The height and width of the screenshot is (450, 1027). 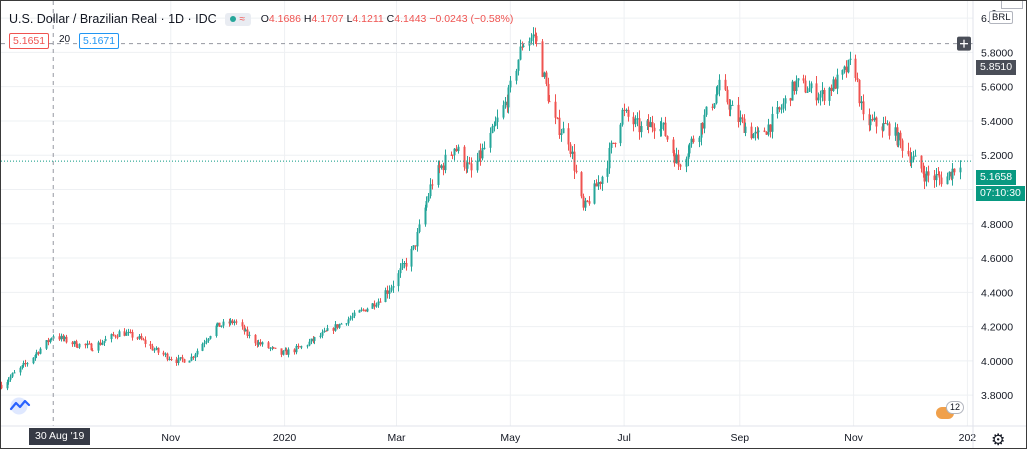 What do you see at coordinates (21, 406) in the screenshot?
I see `tradingview-logo-icon` at bounding box center [21, 406].